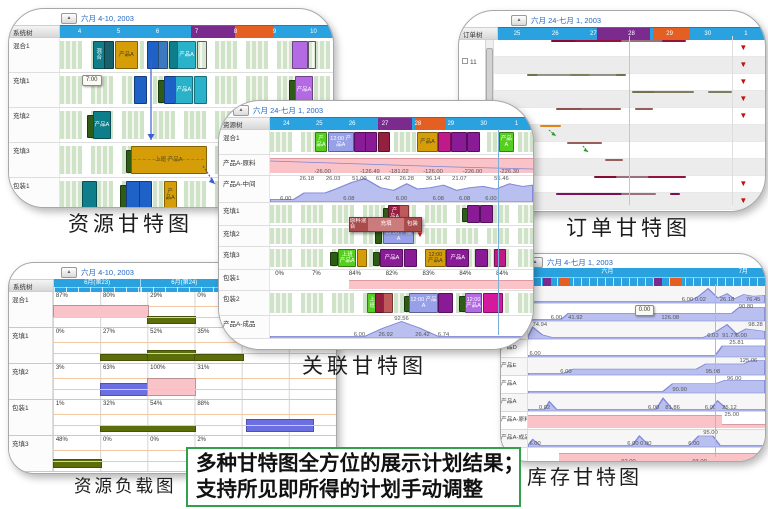 The image size is (768, 509). Describe the element at coordinates (98, 285) in the screenshot. I see `week-header: 6月(第23)` at that location.